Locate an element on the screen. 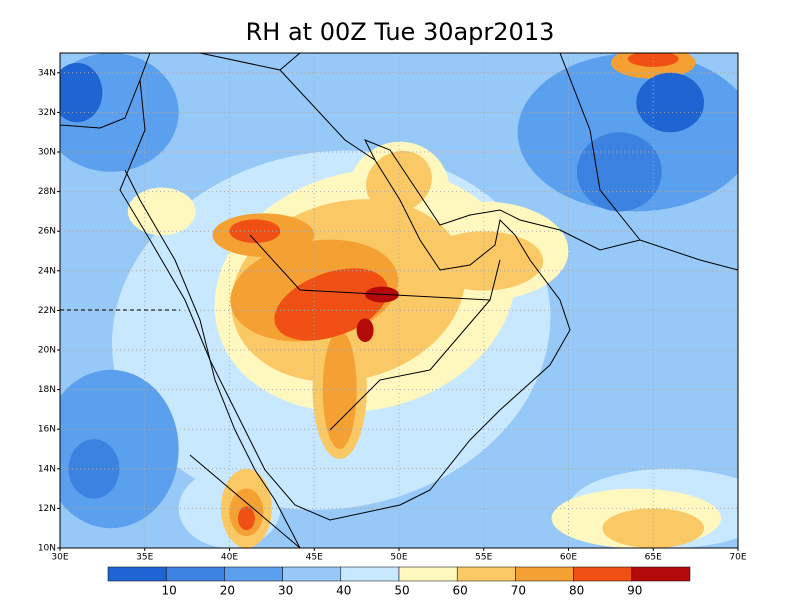 The image size is (800, 600). y-tick-label: 24N is located at coordinates (47, 271).